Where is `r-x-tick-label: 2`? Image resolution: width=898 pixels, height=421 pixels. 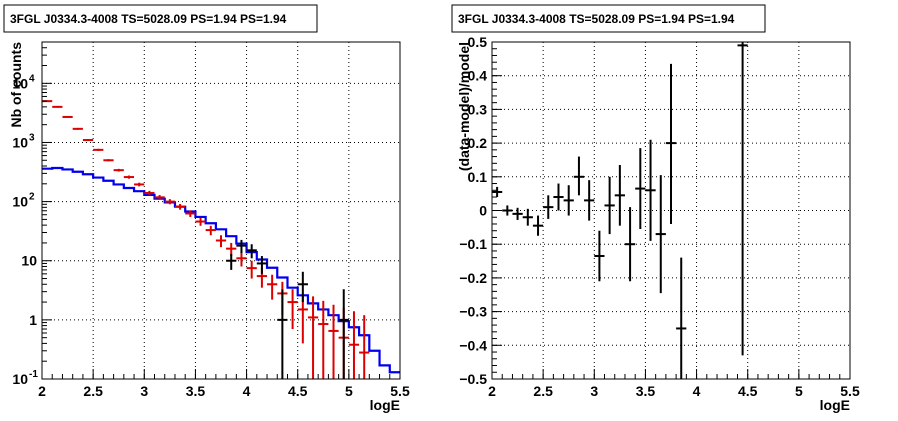
r-x-tick-label: 2 is located at coordinates (492, 391).